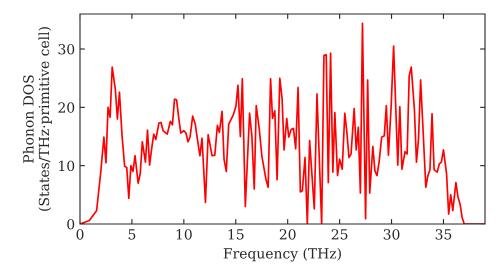 The height and width of the screenshot is (280, 500). I want to click on x-tick-label: 35, so click(444, 234).